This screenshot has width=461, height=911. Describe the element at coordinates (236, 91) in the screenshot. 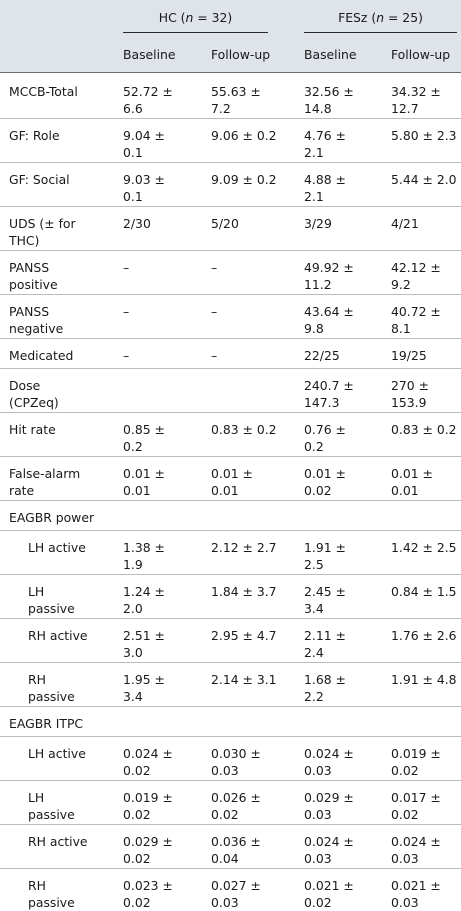

I see `cell-line: 55.63 ±` at that location.